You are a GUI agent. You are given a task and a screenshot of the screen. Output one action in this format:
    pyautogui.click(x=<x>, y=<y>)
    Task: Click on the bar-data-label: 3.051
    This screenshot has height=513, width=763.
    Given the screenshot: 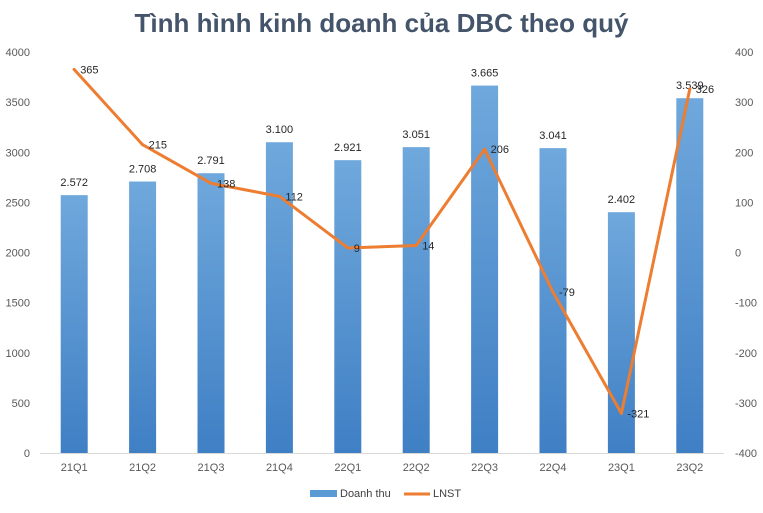 What is the action you would take?
    pyautogui.click(x=416, y=135)
    